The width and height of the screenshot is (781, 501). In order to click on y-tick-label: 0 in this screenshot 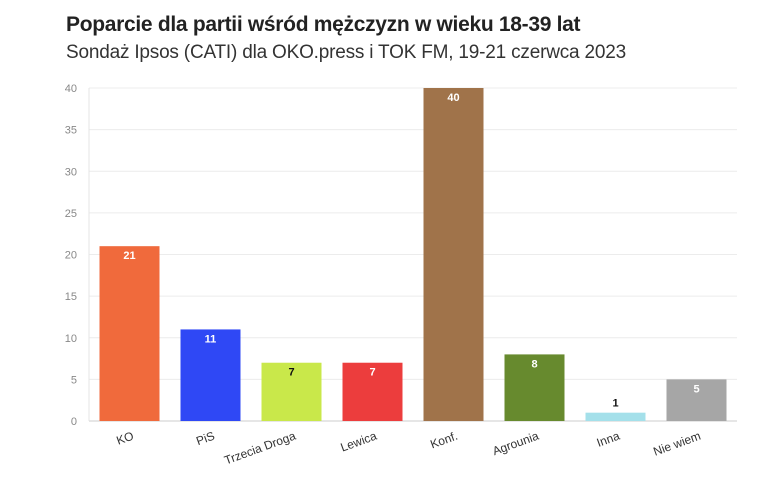, I will do `click(74, 422)`.